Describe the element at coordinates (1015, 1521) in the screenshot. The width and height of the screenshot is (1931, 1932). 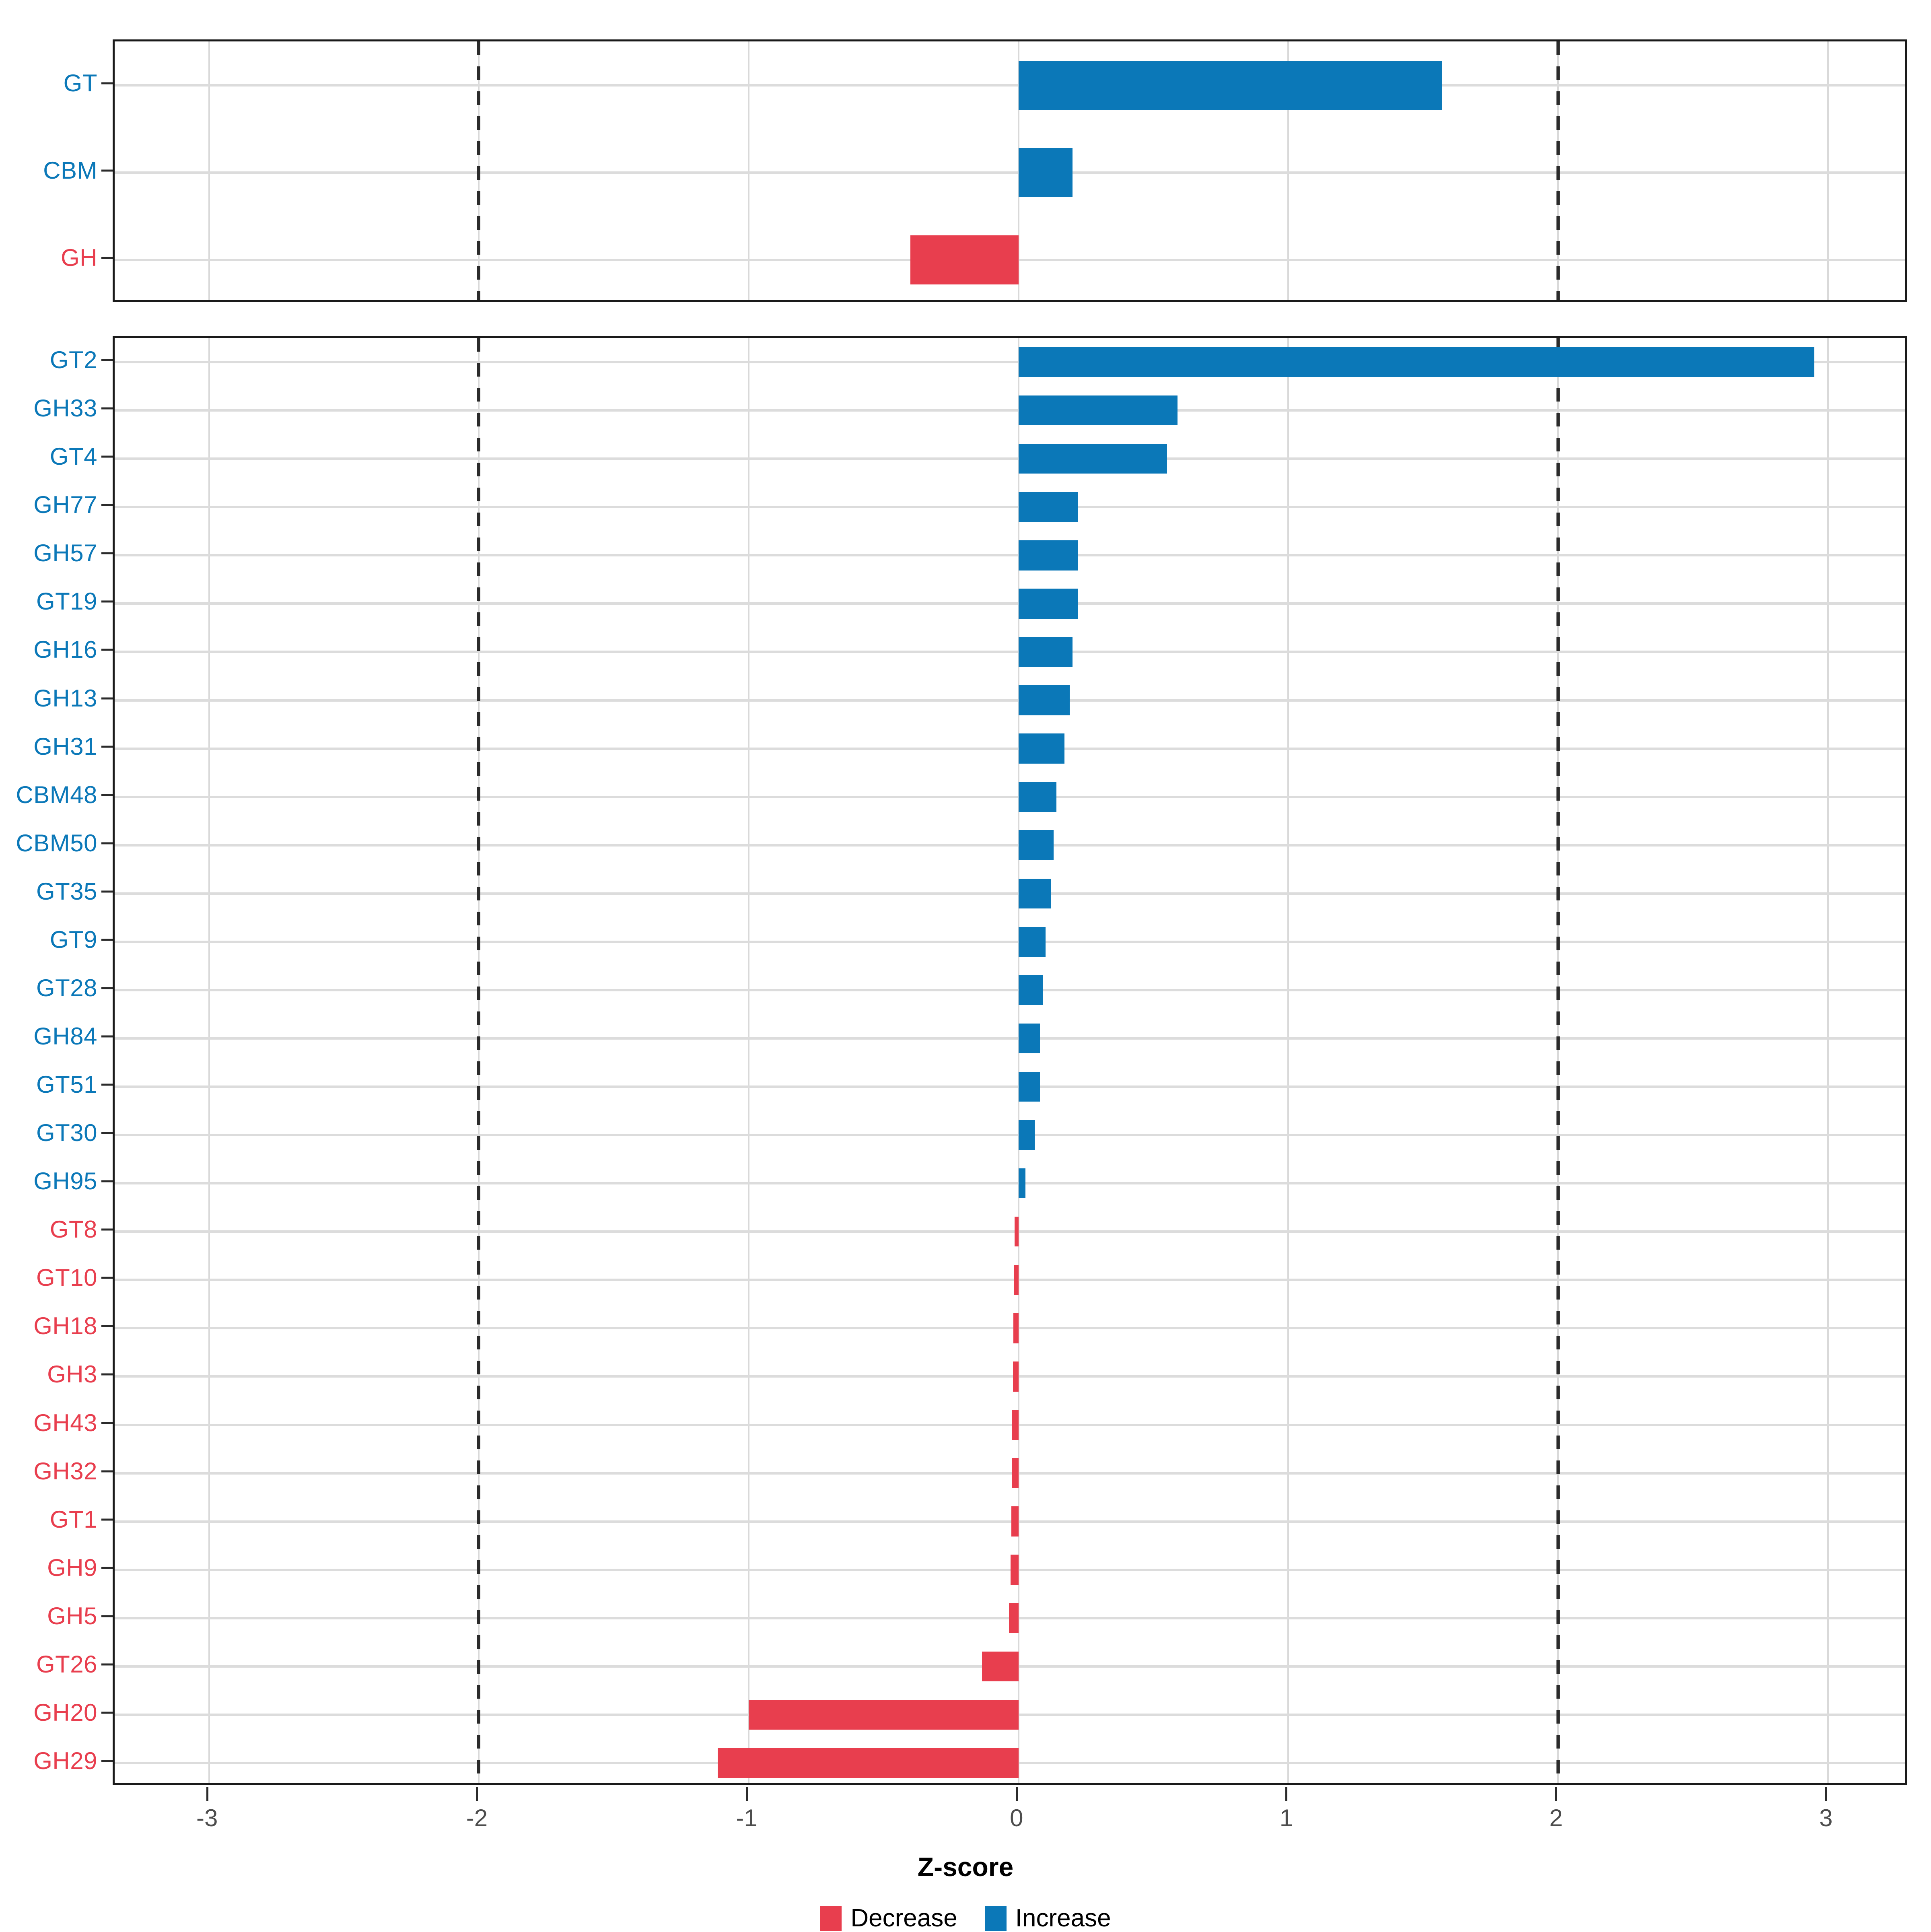
I see `bar-GT1` at that location.